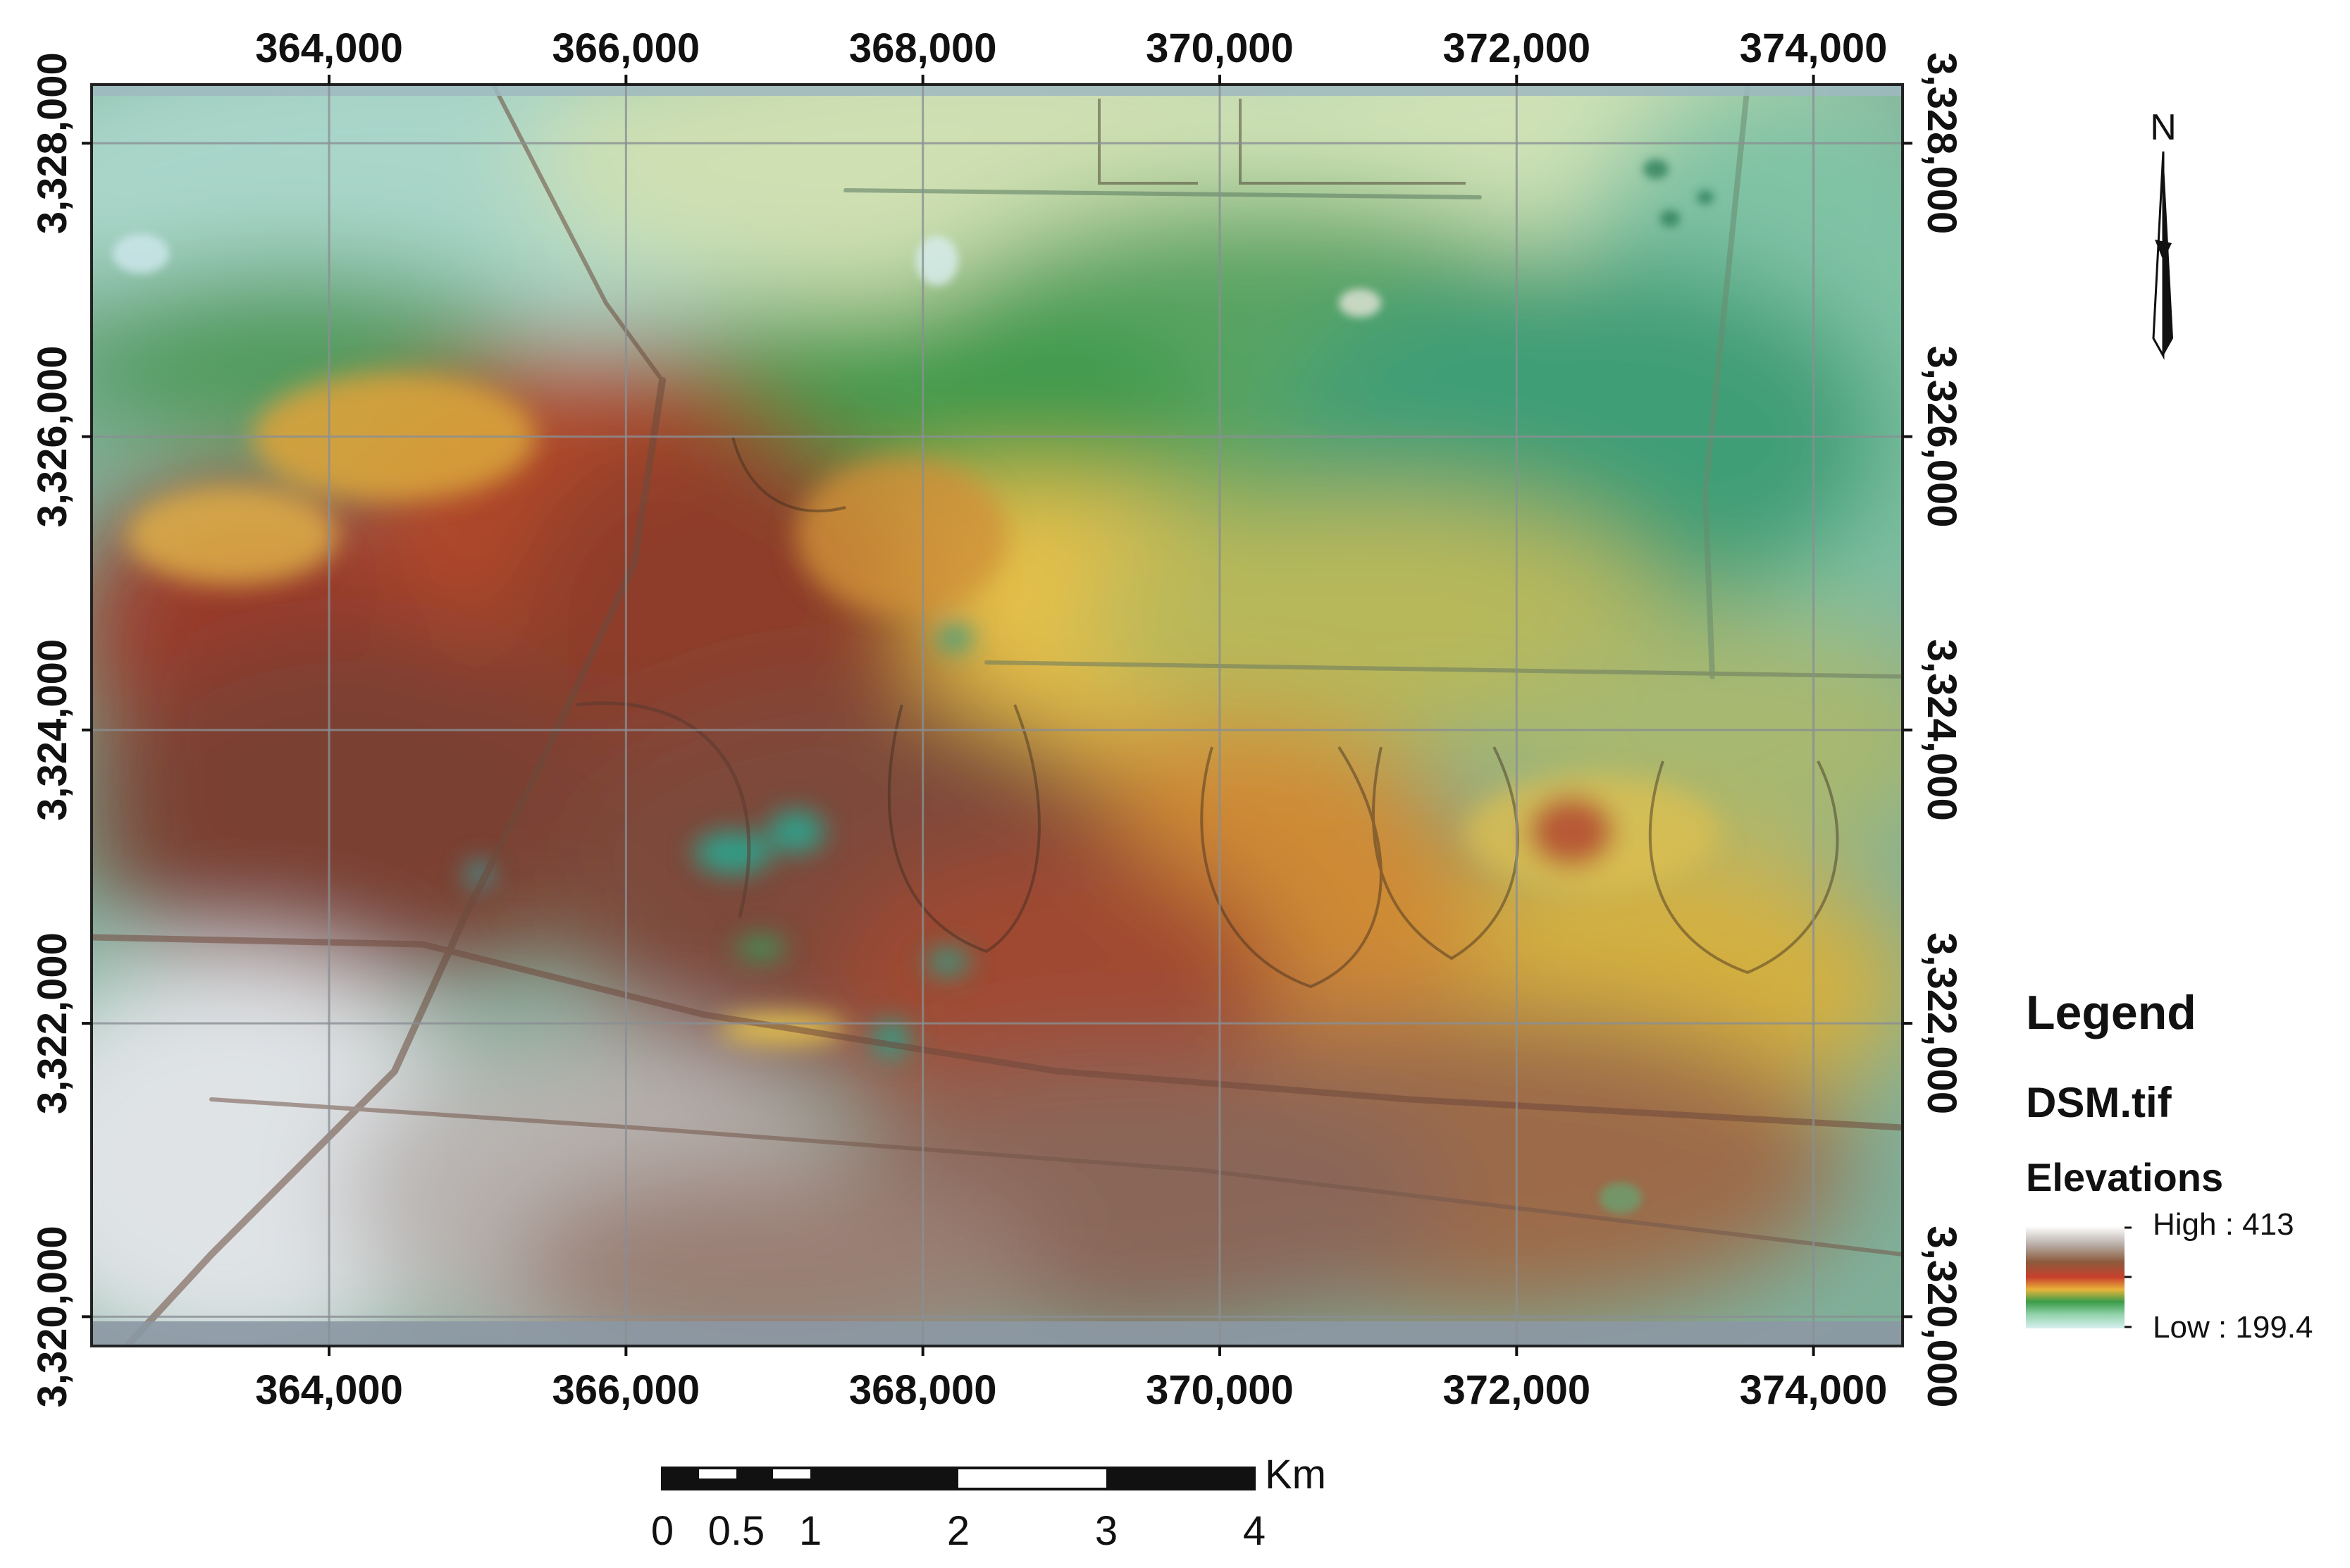 The width and height of the screenshot is (2350, 1568). I want to click on legend-field-name: Elevations, so click(2124, 1177).